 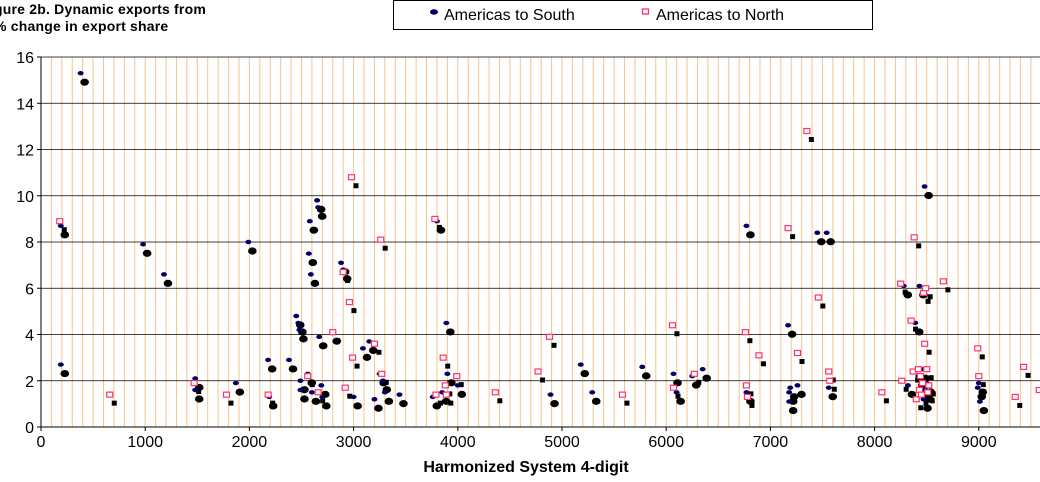 What do you see at coordinates (25, 243) in the screenshot?
I see `y-tick-labels: 0 2 4 6 8 10 12 14 16` at bounding box center [25, 243].